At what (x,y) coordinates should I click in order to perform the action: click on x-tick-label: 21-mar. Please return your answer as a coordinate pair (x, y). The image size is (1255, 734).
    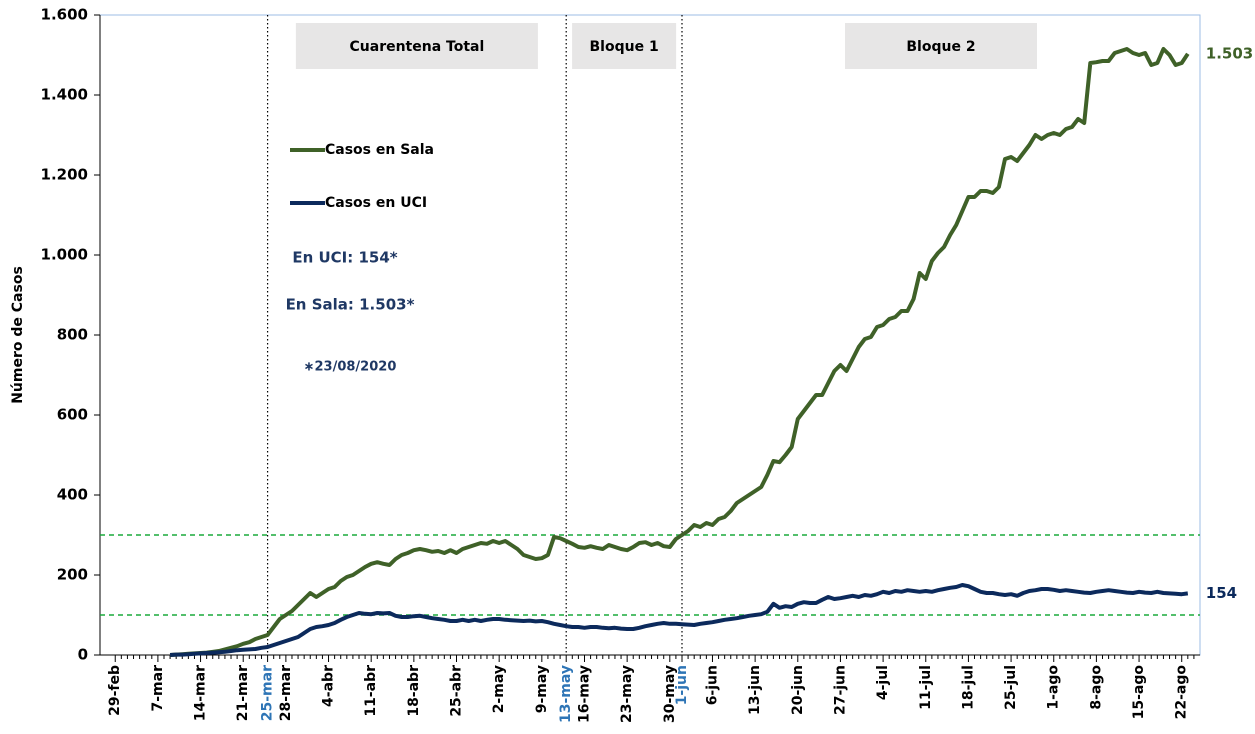
    Looking at the image, I should click on (243, 693).